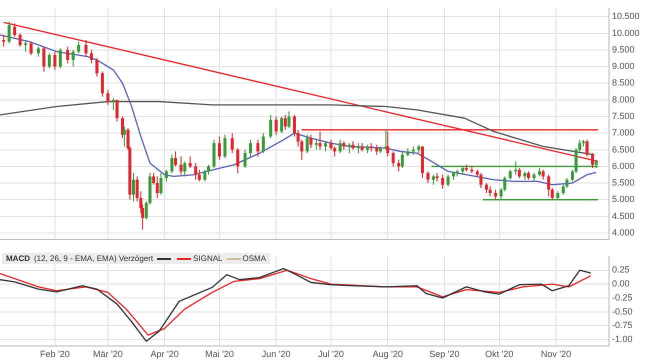 Image resolution: width=645 pixels, height=363 pixels. Describe the element at coordinates (623, 199) in the screenshot. I see `y-tick-label: 5.000` at that location.